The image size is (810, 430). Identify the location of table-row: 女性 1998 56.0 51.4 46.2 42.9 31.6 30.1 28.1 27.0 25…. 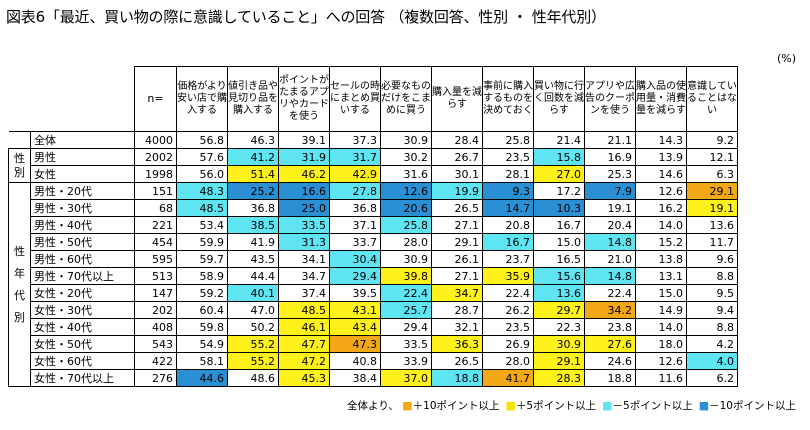
(373, 174).